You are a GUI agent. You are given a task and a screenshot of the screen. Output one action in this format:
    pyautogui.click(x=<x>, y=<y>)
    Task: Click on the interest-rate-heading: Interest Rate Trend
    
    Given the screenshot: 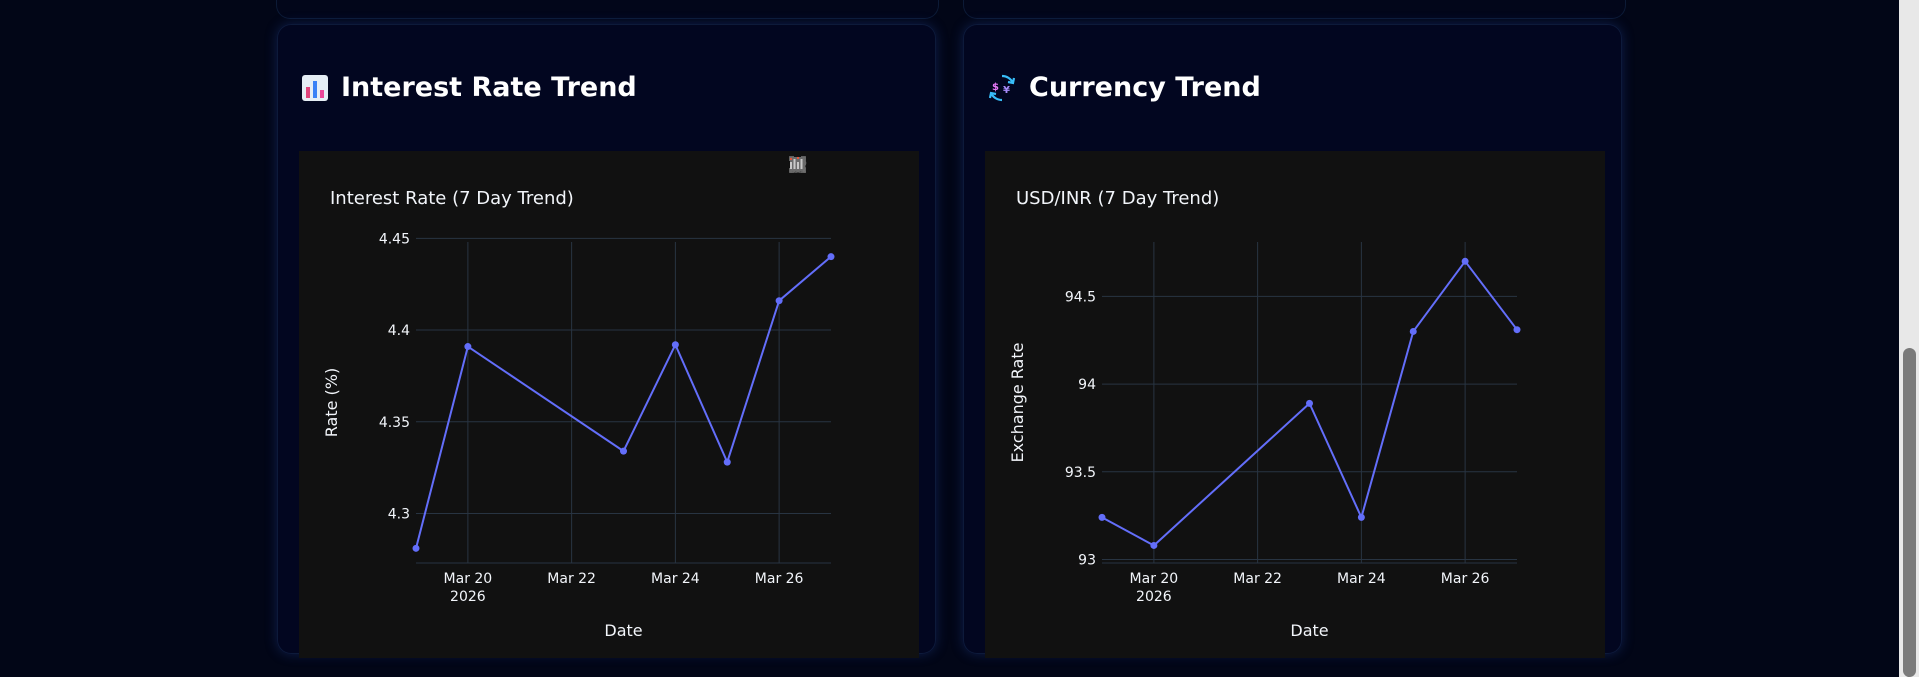 What is the action you would take?
    pyautogui.click(x=469, y=87)
    